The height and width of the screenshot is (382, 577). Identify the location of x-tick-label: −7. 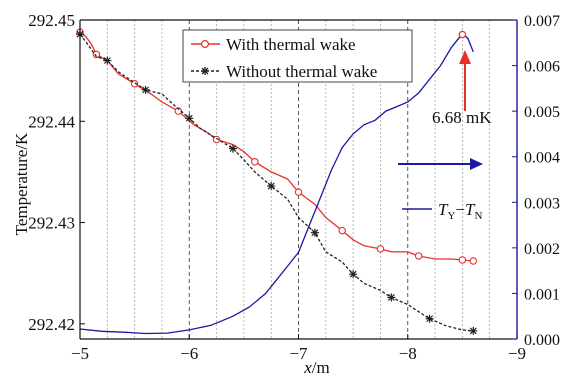
(298, 353).